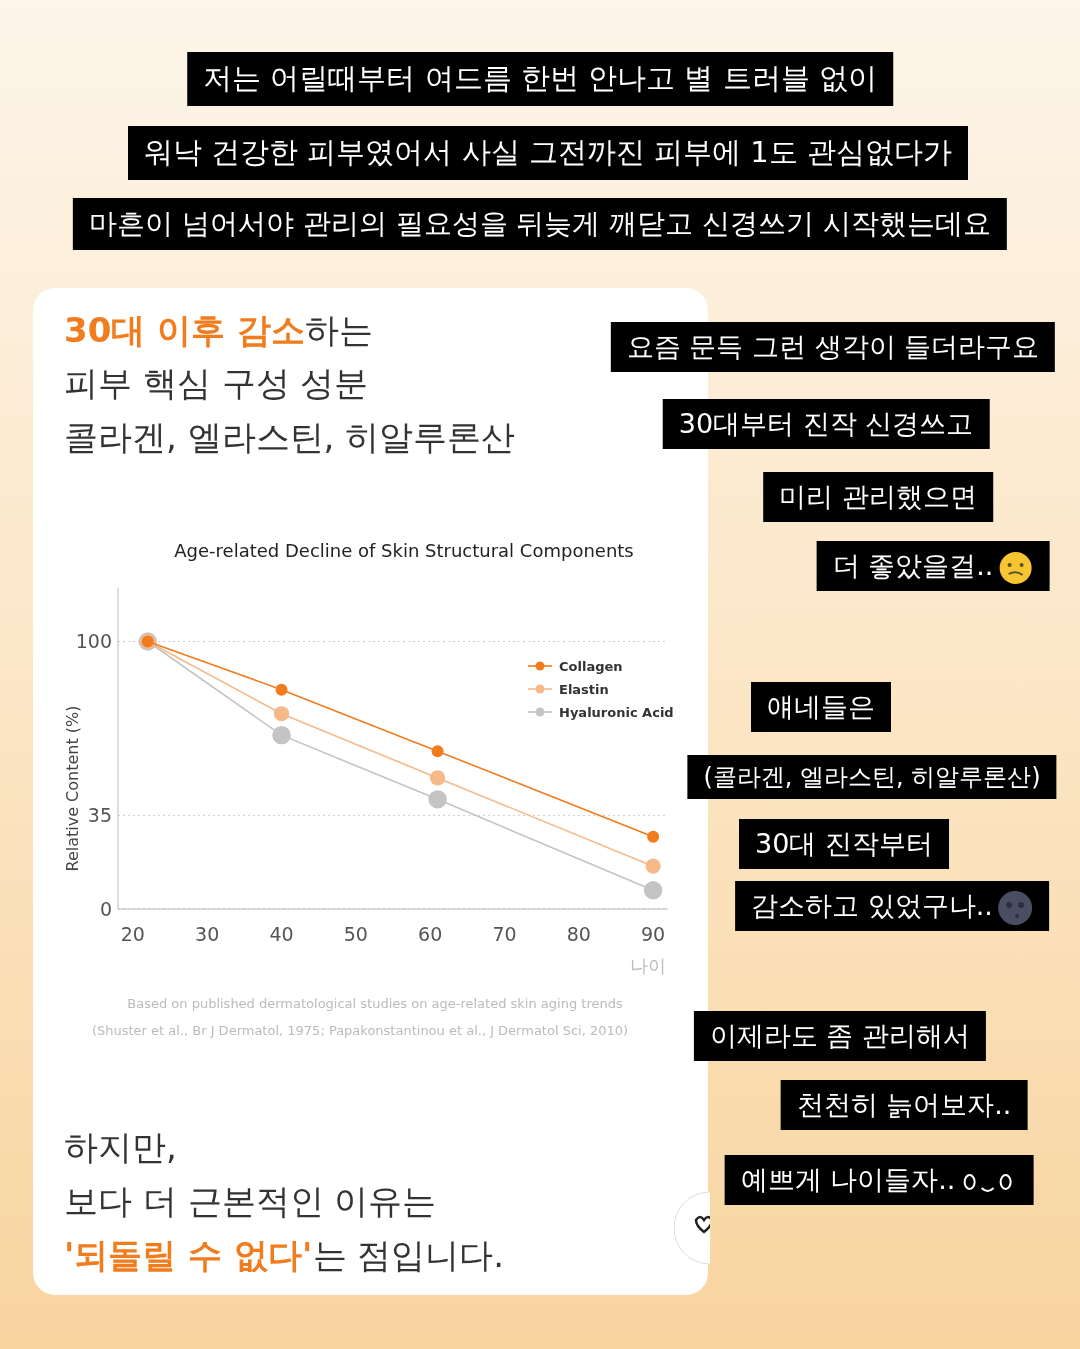 This screenshot has height=1349, width=1080. I want to click on text: 피부 핵심 구성 성분, so click(216, 383).